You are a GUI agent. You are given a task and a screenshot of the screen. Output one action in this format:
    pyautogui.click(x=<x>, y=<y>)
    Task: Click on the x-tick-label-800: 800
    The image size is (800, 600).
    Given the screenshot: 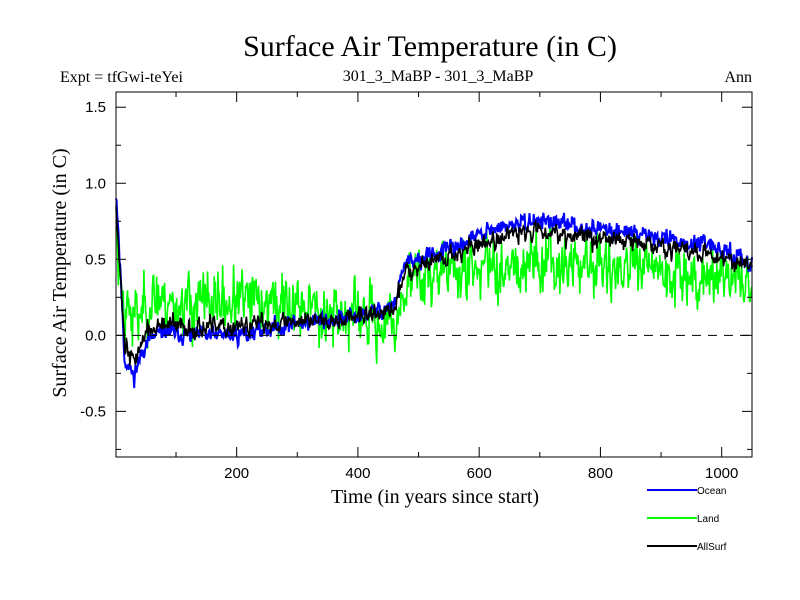 What is the action you would take?
    pyautogui.click(x=600, y=473)
    